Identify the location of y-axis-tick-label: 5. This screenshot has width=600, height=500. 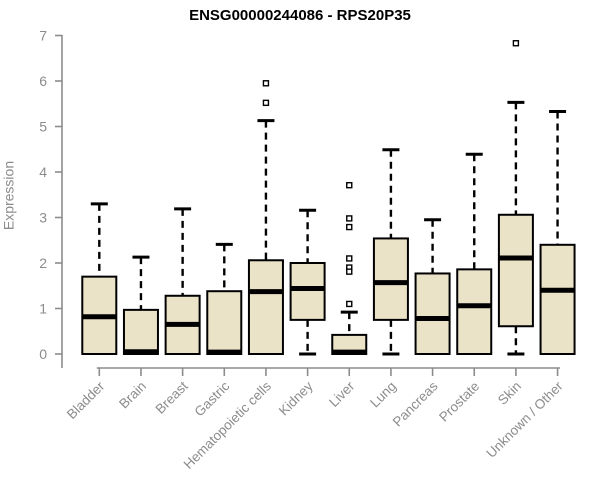
(43, 127).